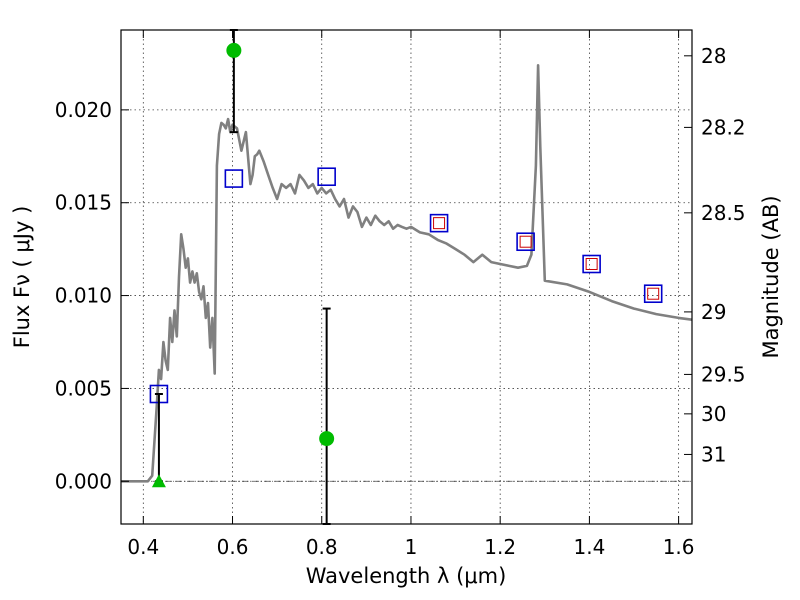 The image size is (800, 600). I want to click on y2-tick-label: 28, so click(713, 56).